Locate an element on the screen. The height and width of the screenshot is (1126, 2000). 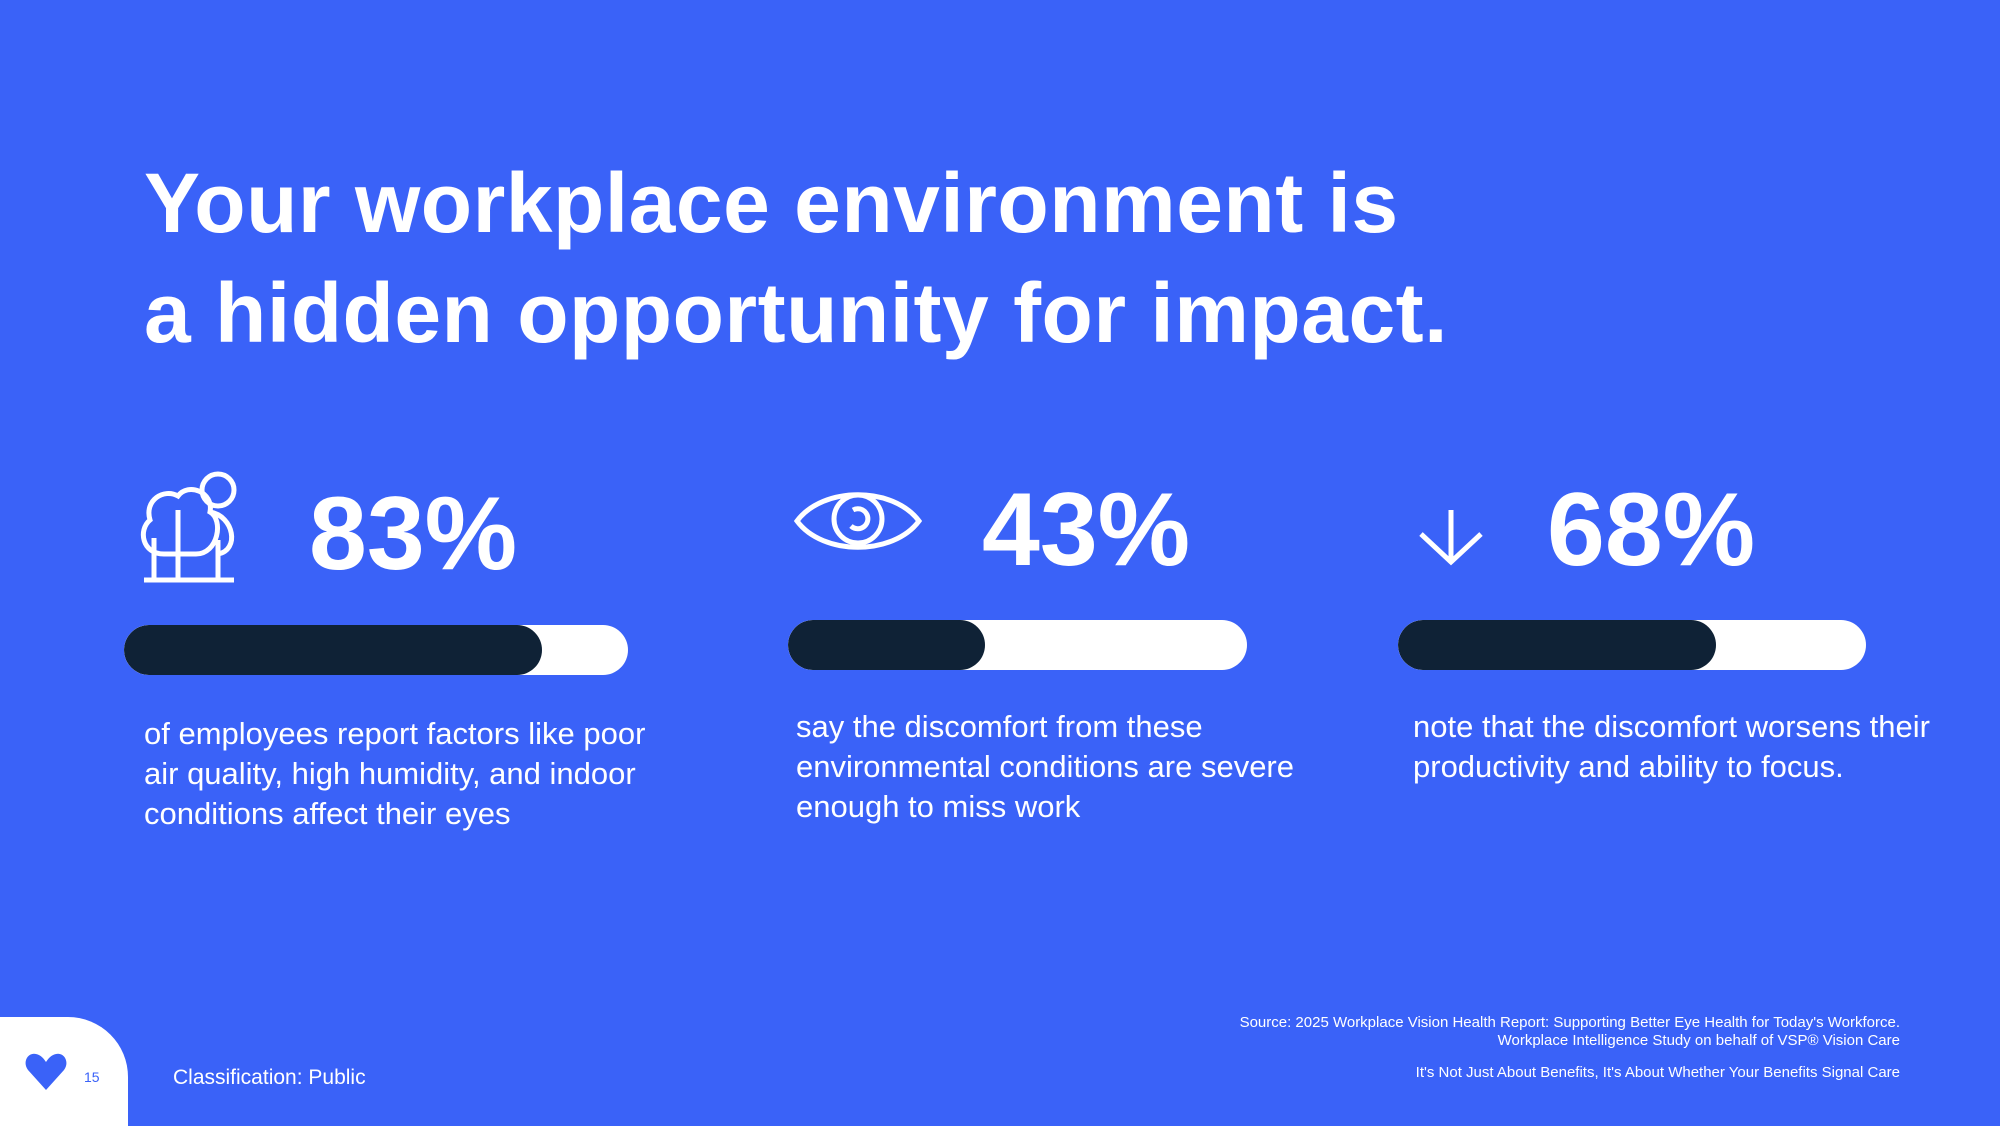
classification: Classification: Public is located at coordinates (269, 1077).